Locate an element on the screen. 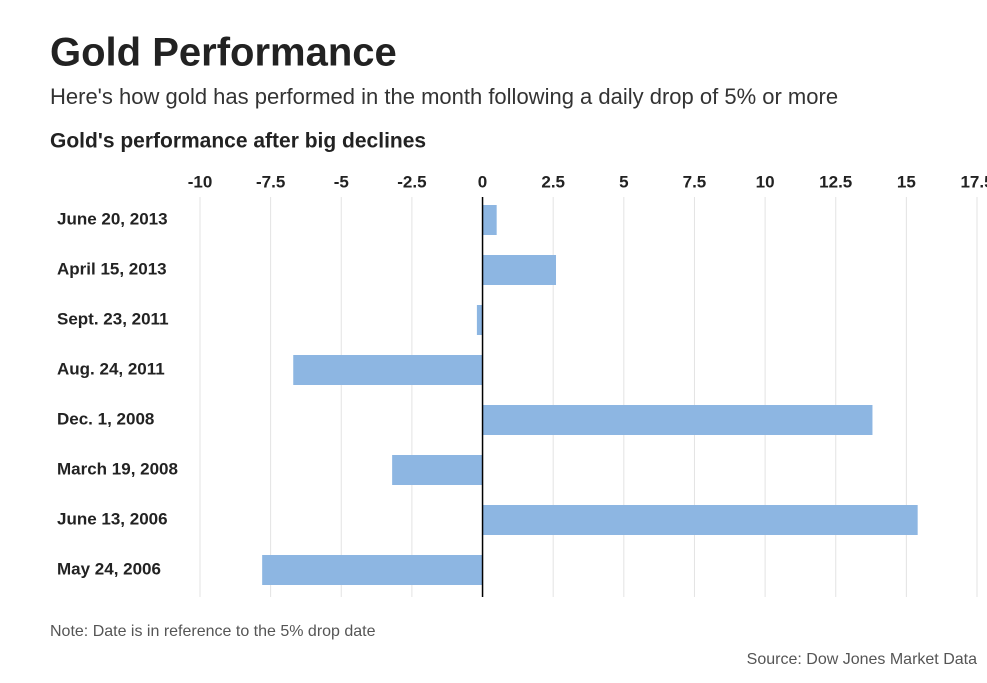 This screenshot has height=683, width=987. y-tick-label: Dec. 1, 2008 is located at coordinates (105, 418).